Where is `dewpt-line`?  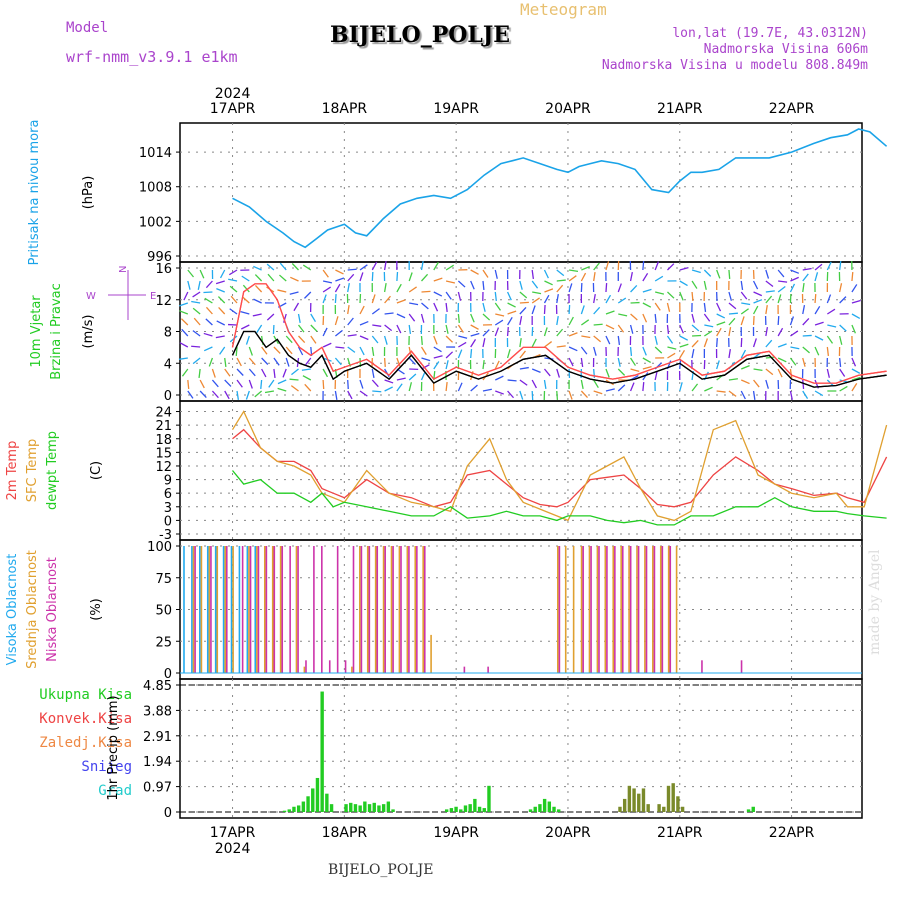 dewpt-line is located at coordinates (559, 498).